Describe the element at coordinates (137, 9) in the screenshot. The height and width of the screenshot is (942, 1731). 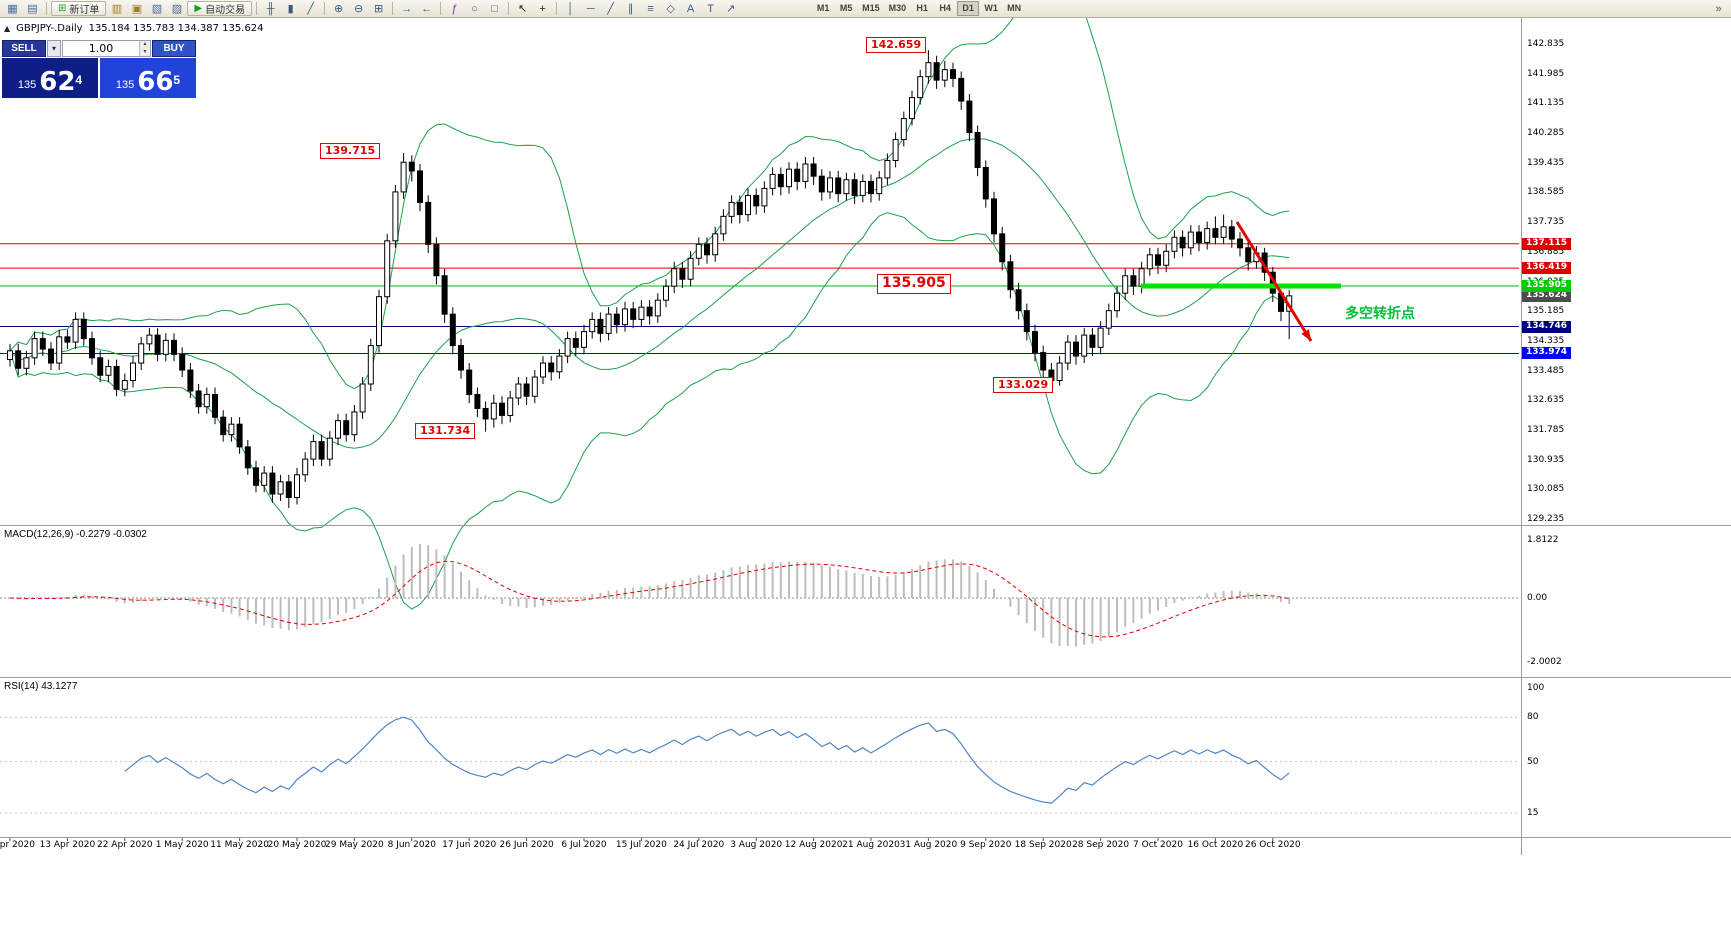
I see `data-window-icon: ▣` at that location.